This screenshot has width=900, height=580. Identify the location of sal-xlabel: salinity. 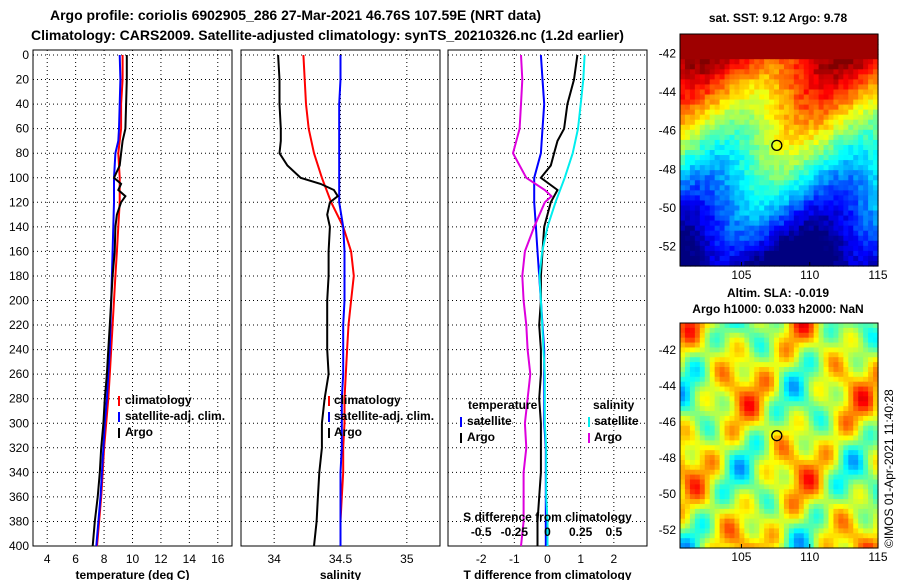
(341, 574).